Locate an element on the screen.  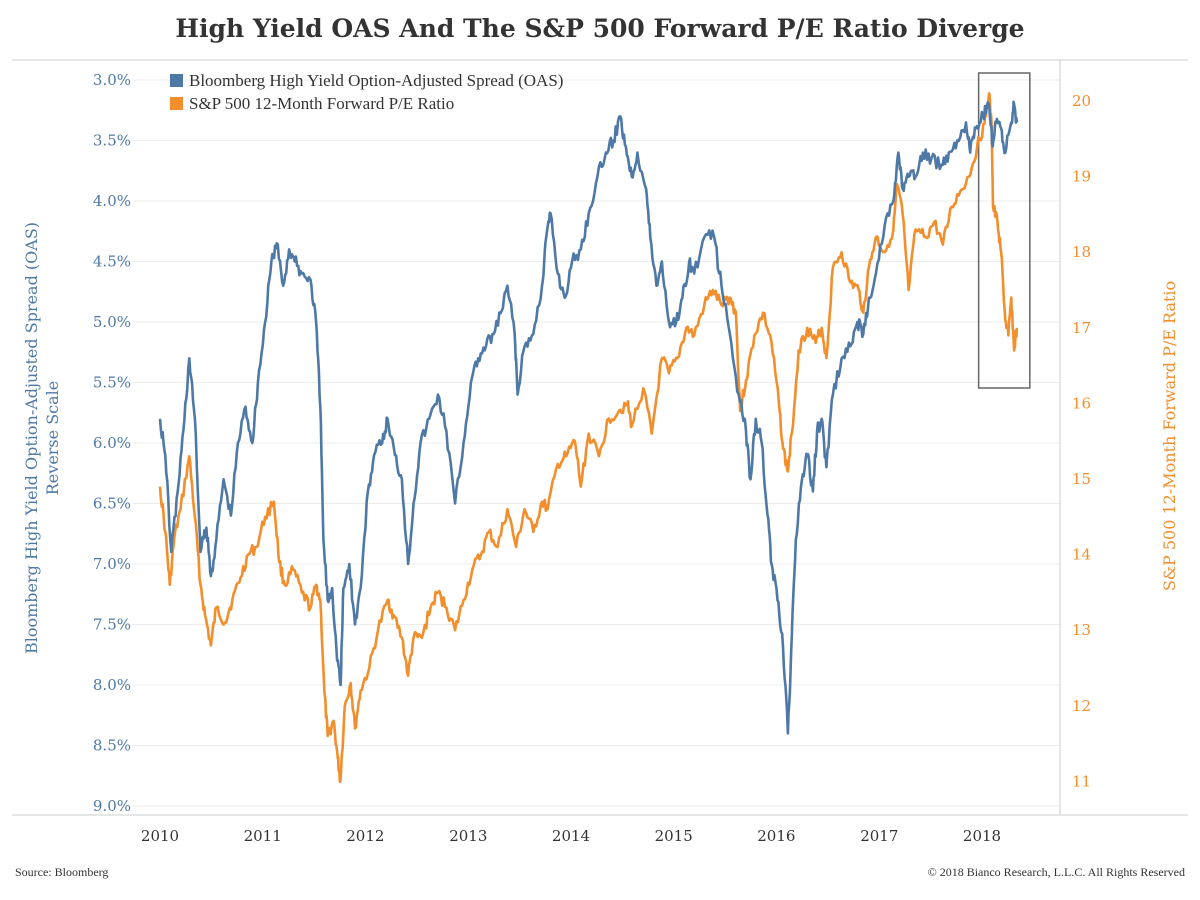
left-tick-label: 8.0% is located at coordinates (112, 685).